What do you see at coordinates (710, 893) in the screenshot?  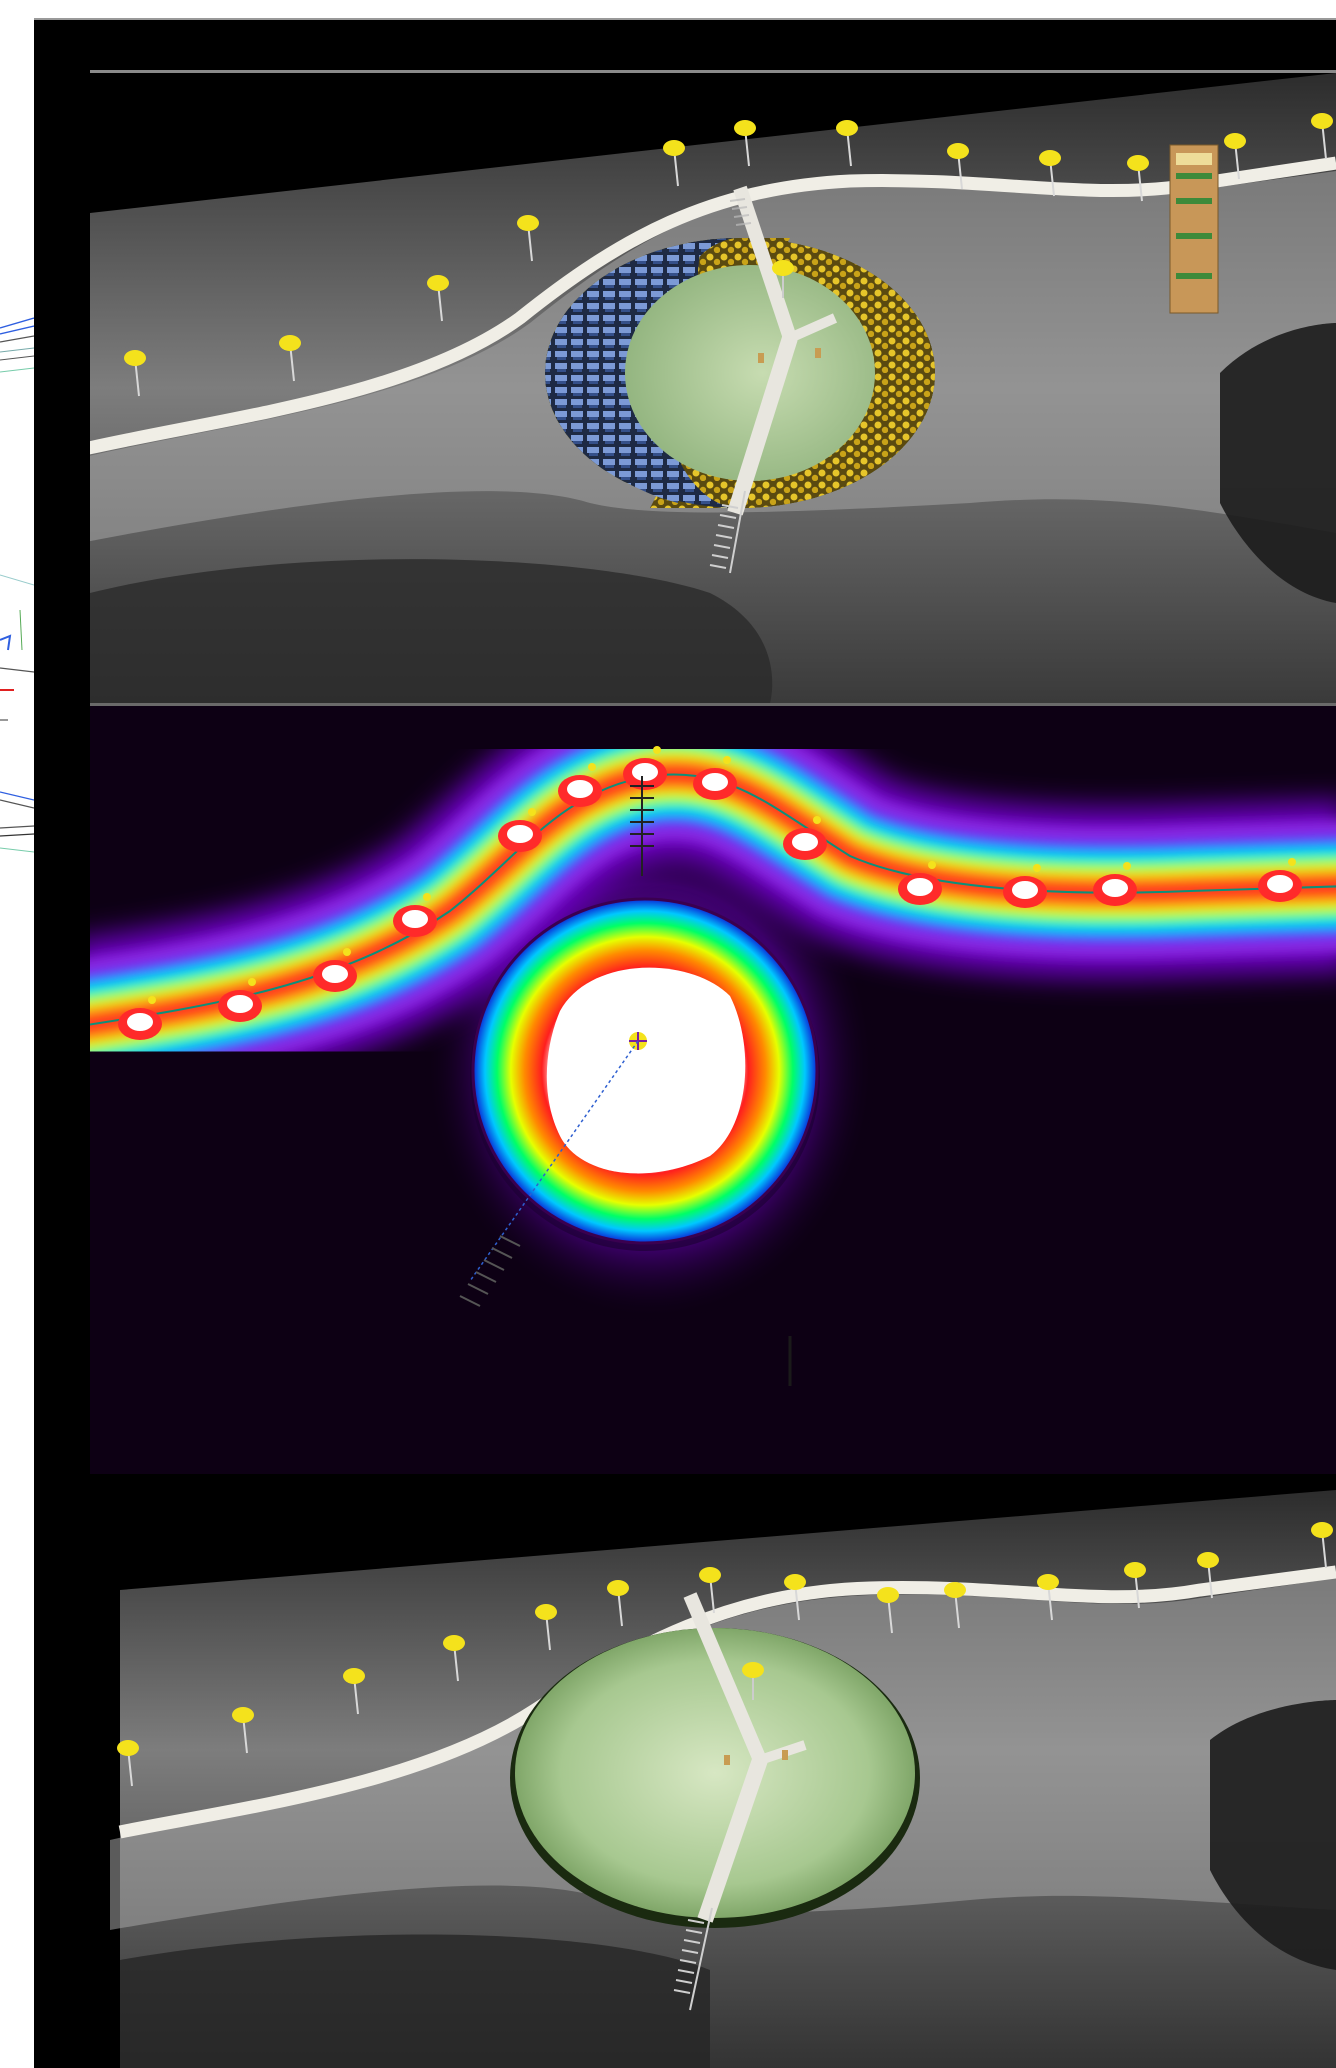 I see `illuminance-hotspots` at bounding box center [710, 893].